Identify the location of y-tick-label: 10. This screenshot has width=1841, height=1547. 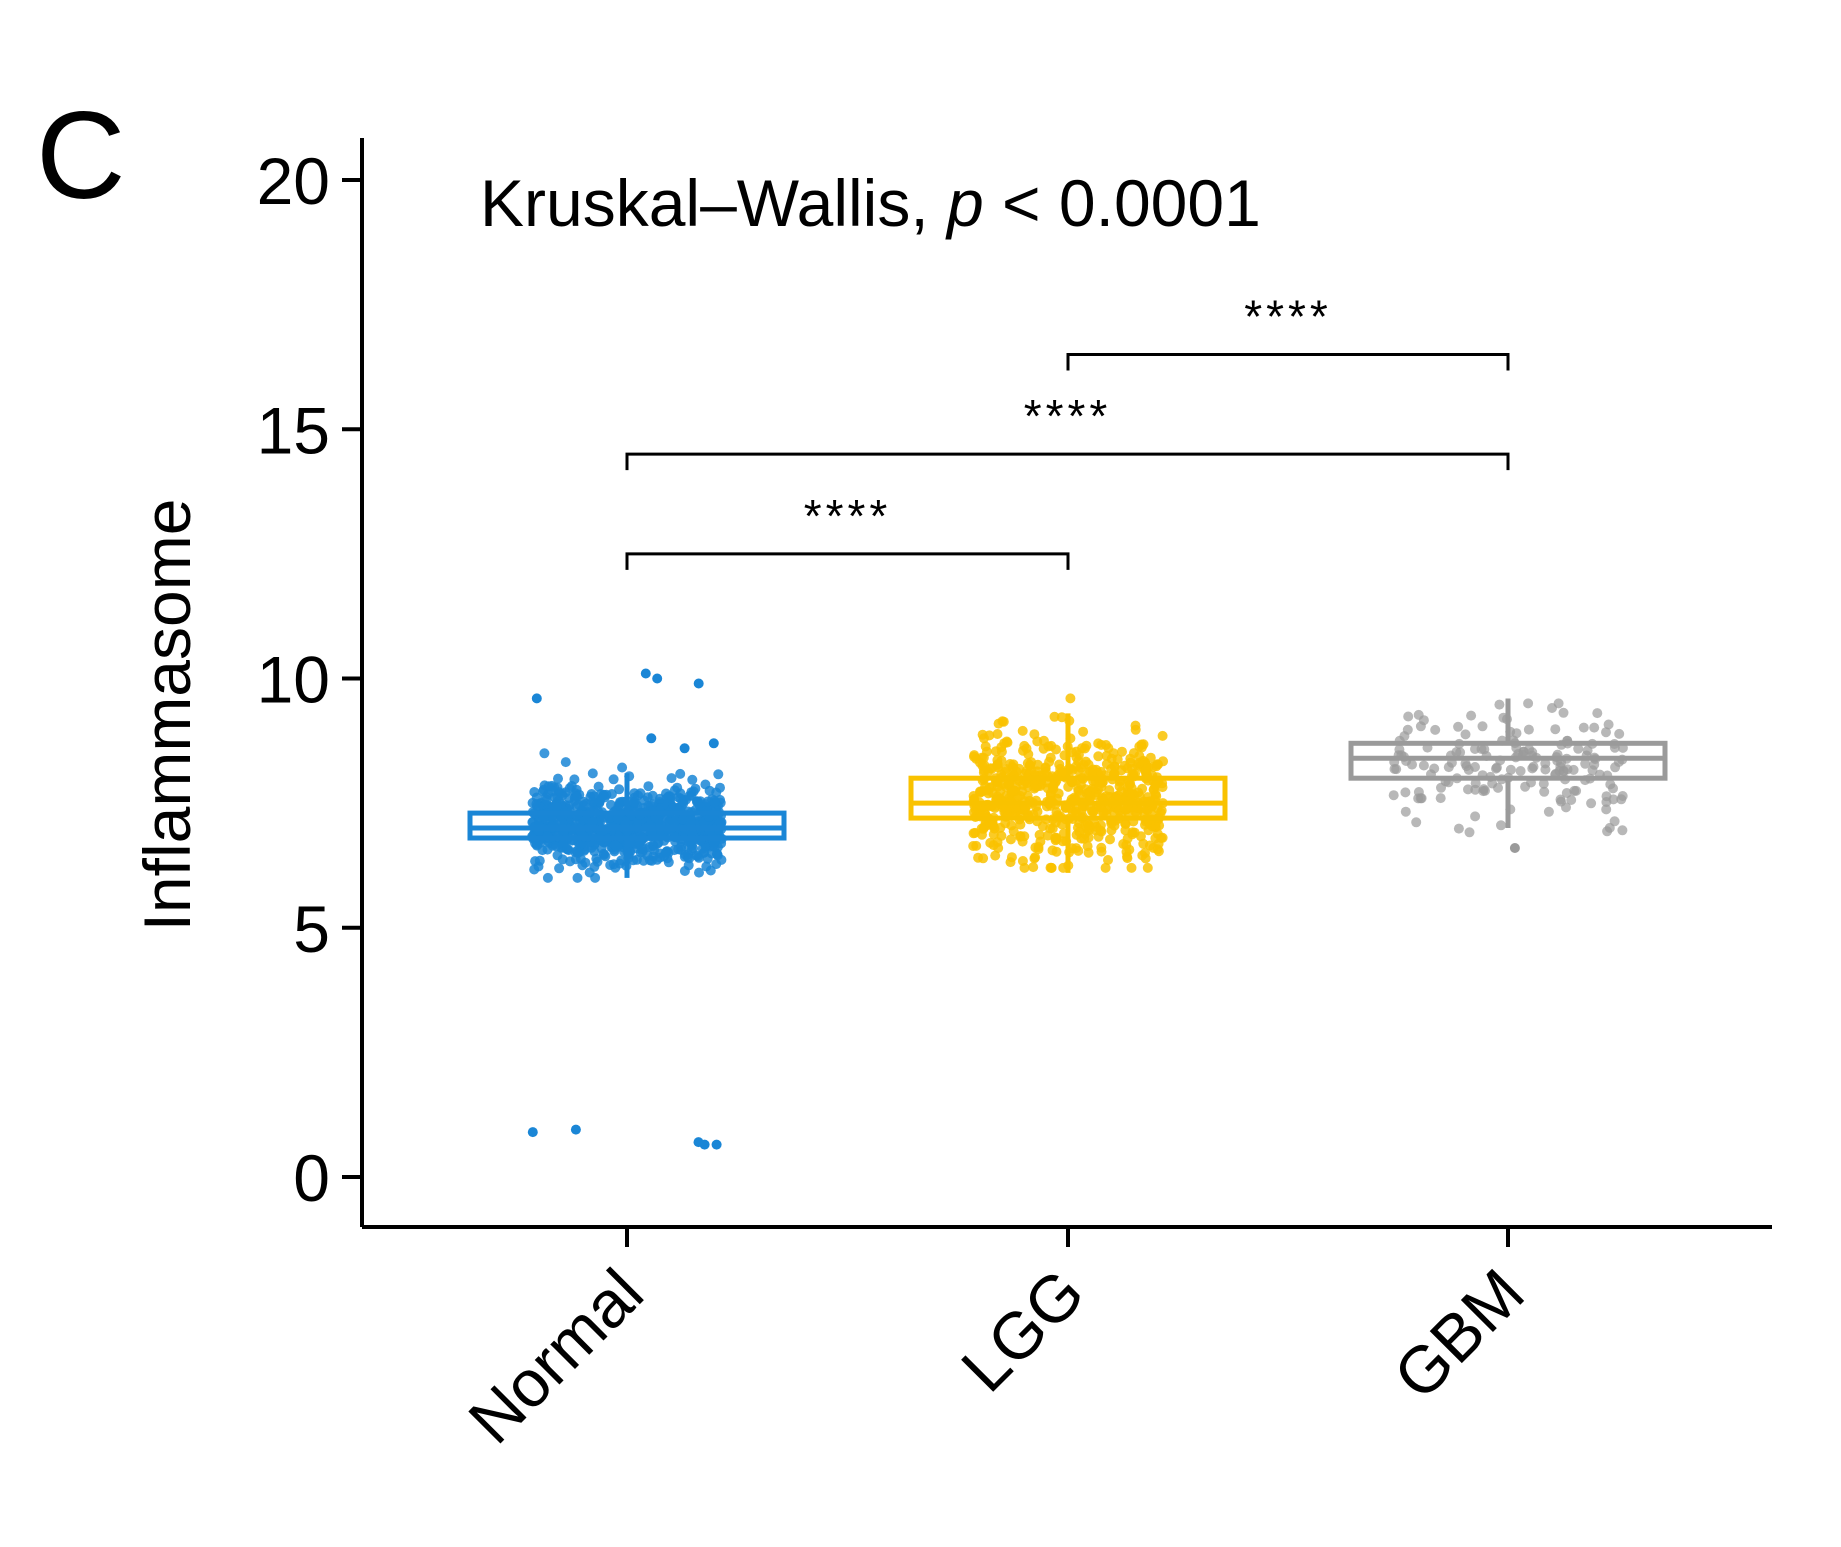
(293, 680).